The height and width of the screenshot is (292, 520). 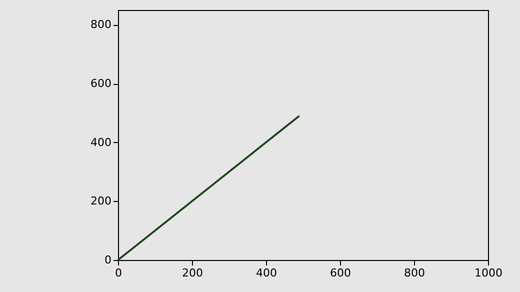 What do you see at coordinates (340, 273) in the screenshot?
I see `x-tick-label: 600` at bounding box center [340, 273].